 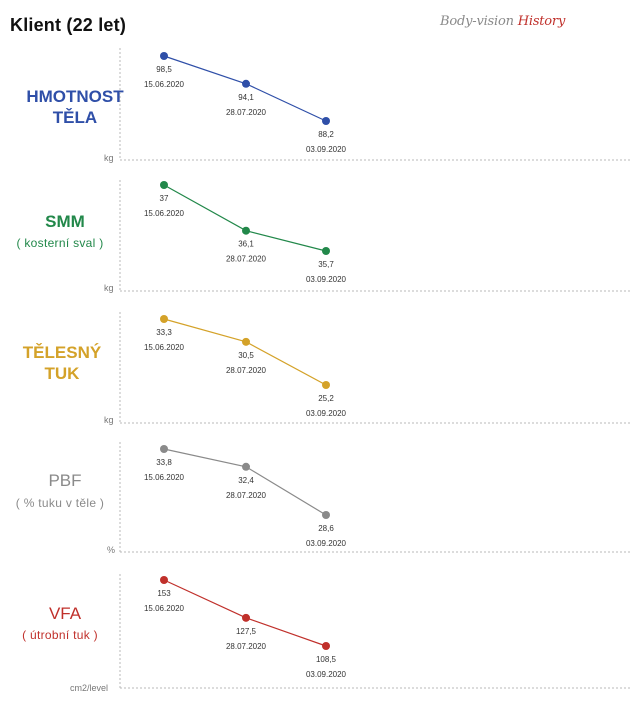 What do you see at coordinates (60, 635) in the screenshot?
I see `panel-subtitle-vfa: ( útrobní tuk )` at bounding box center [60, 635].